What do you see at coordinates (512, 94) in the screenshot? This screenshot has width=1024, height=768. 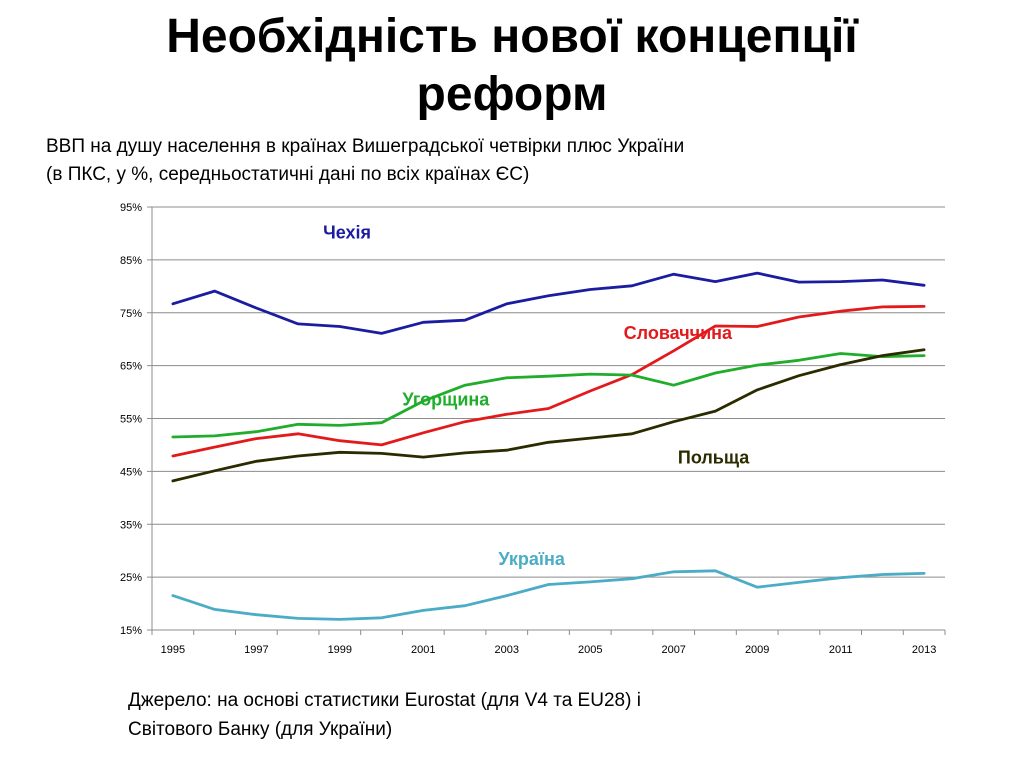 I see `slide-title-line-2: реформ` at bounding box center [512, 94].